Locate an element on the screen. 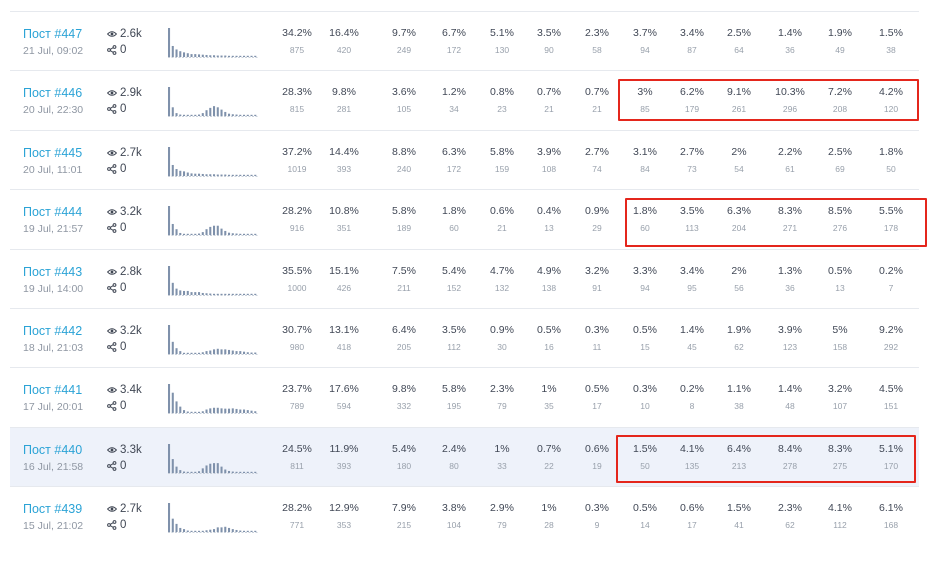 This screenshot has width=935, height=562. retention-cell: 14.4% 393 is located at coordinates (344, 153).